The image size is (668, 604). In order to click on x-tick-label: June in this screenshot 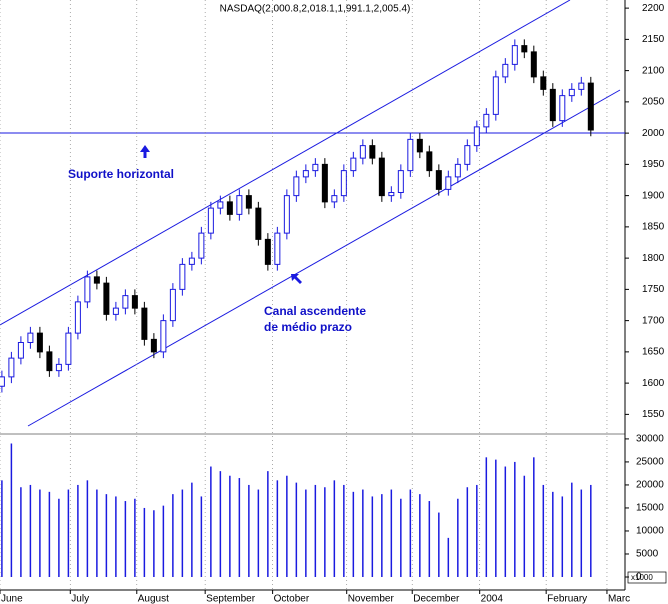, I will do `click(12, 599)`.